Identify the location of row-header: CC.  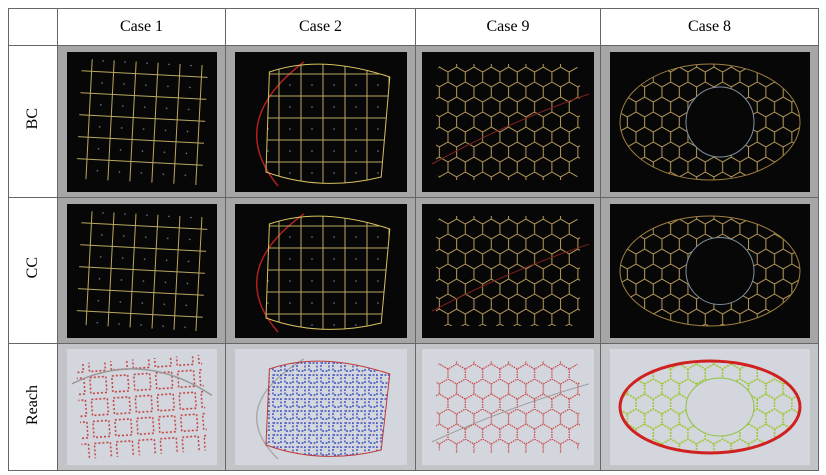
(33, 270).